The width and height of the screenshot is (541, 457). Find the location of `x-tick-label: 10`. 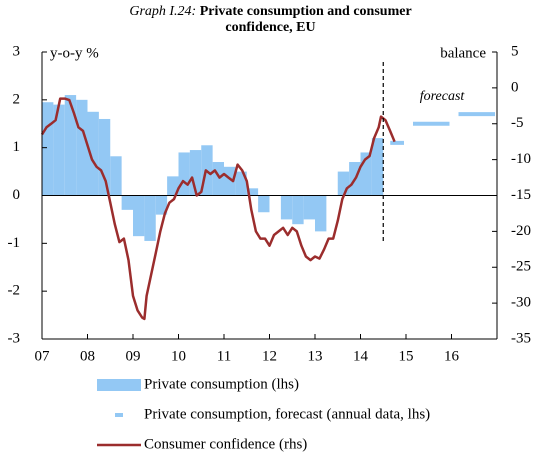

x-tick-label: 10 is located at coordinates (178, 356).